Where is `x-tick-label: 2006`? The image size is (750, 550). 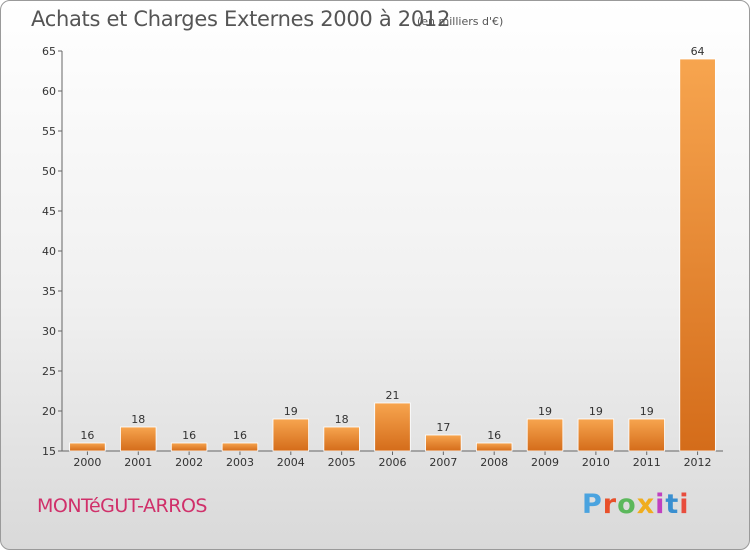 x-tick-label: 2006 is located at coordinates (393, 462).